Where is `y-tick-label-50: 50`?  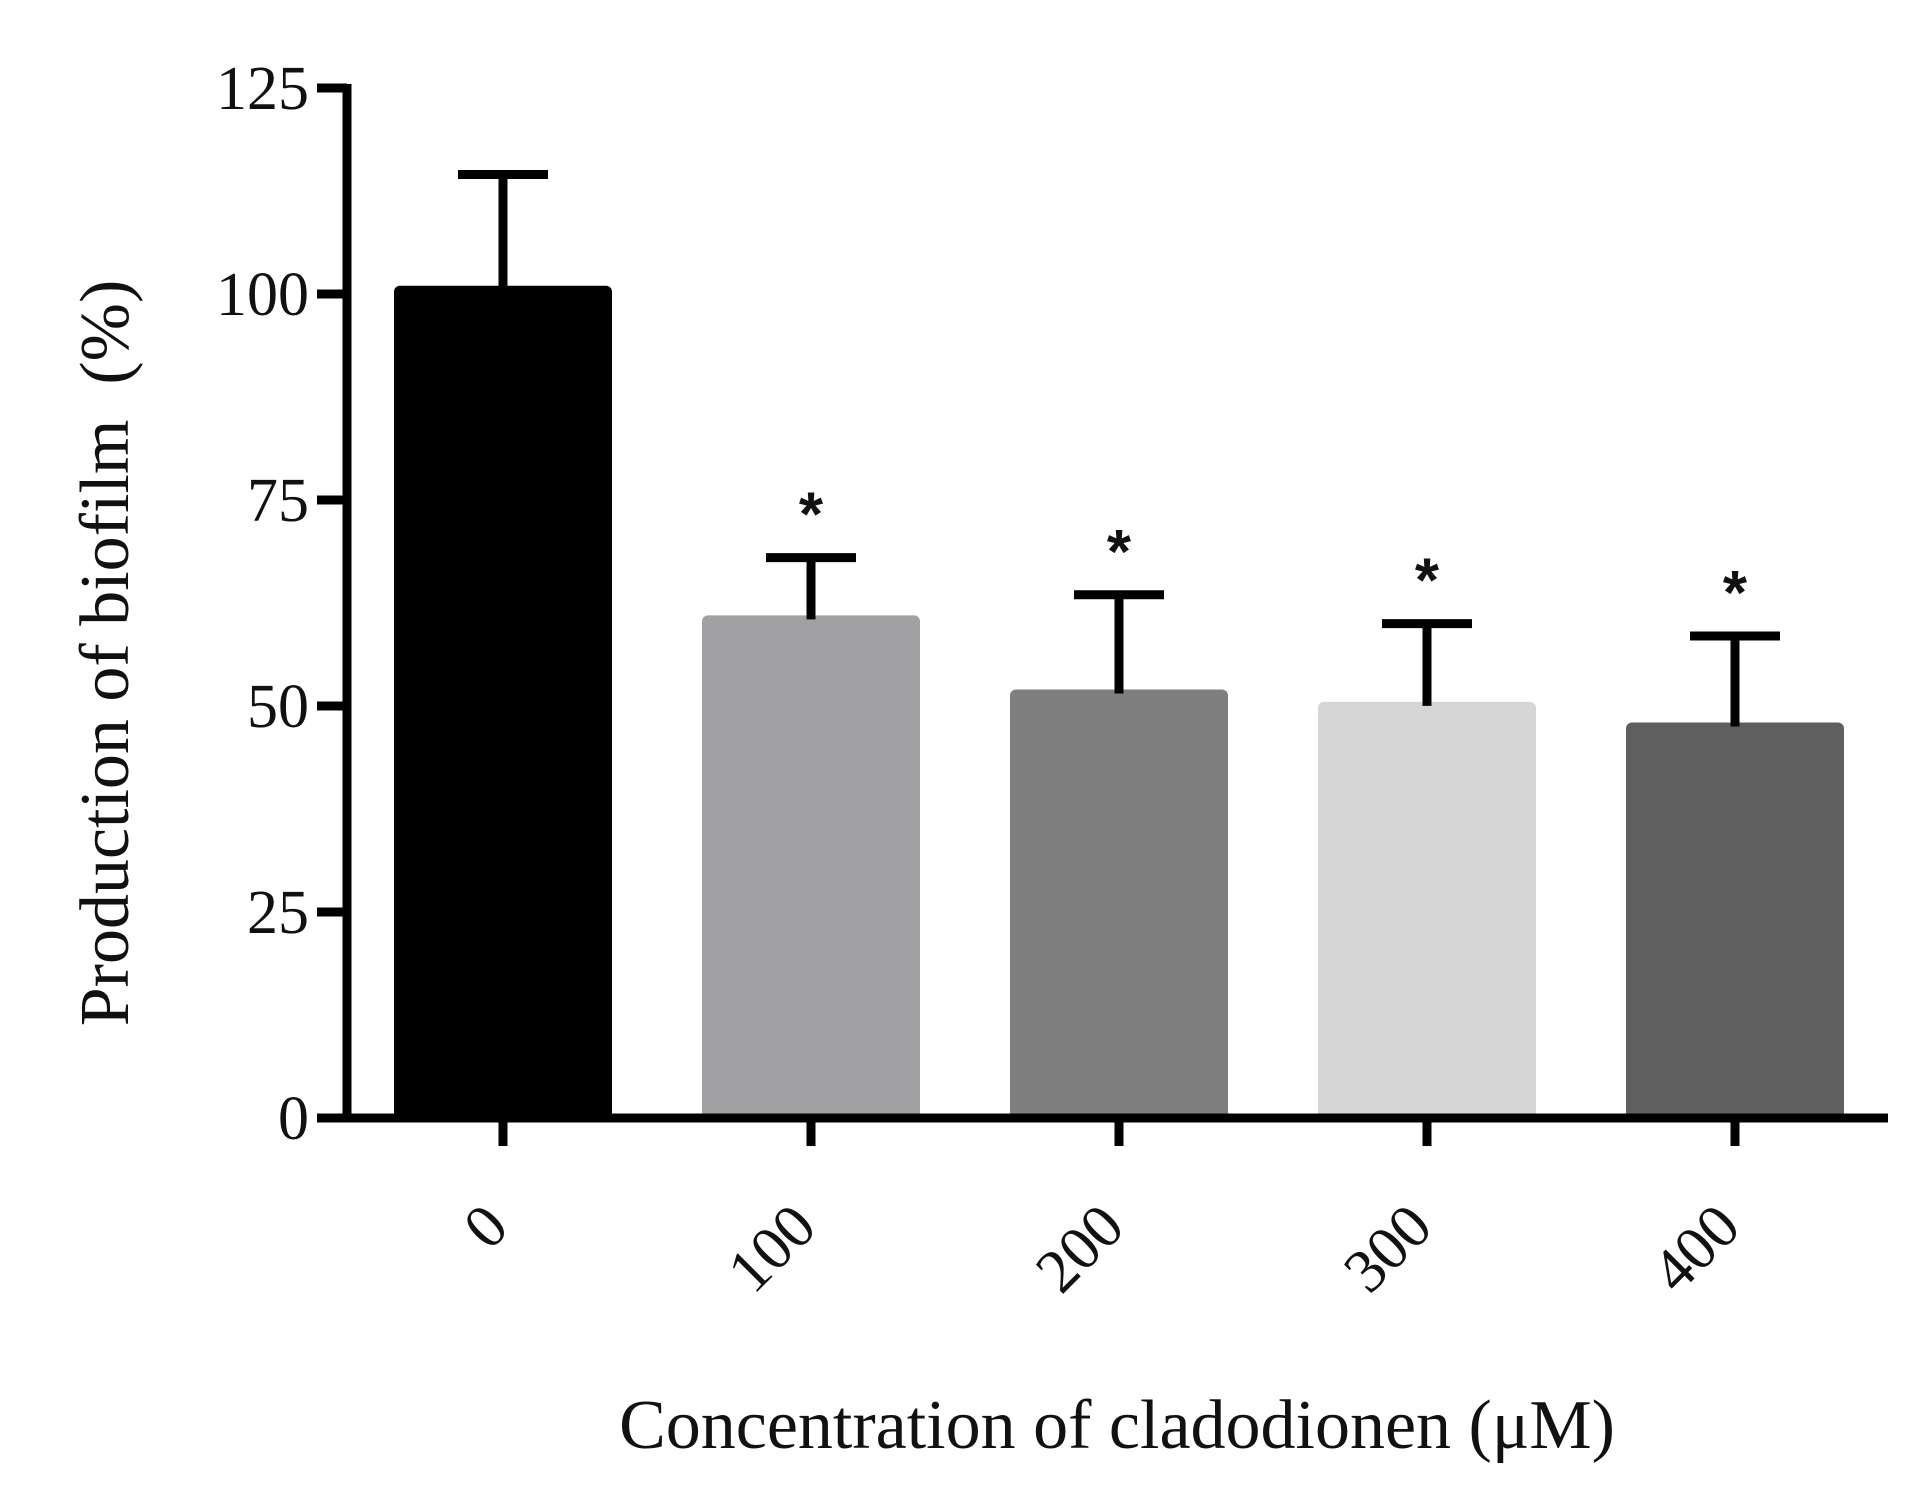
y-tick-label-50: 50 is located at coordinates (278, 707).